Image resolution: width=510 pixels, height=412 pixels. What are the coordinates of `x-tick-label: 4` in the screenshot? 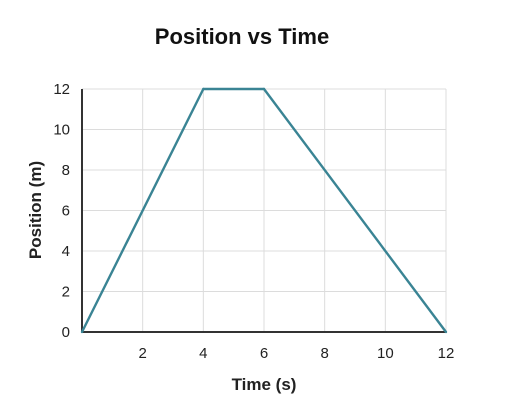 It's located at (203, 353).